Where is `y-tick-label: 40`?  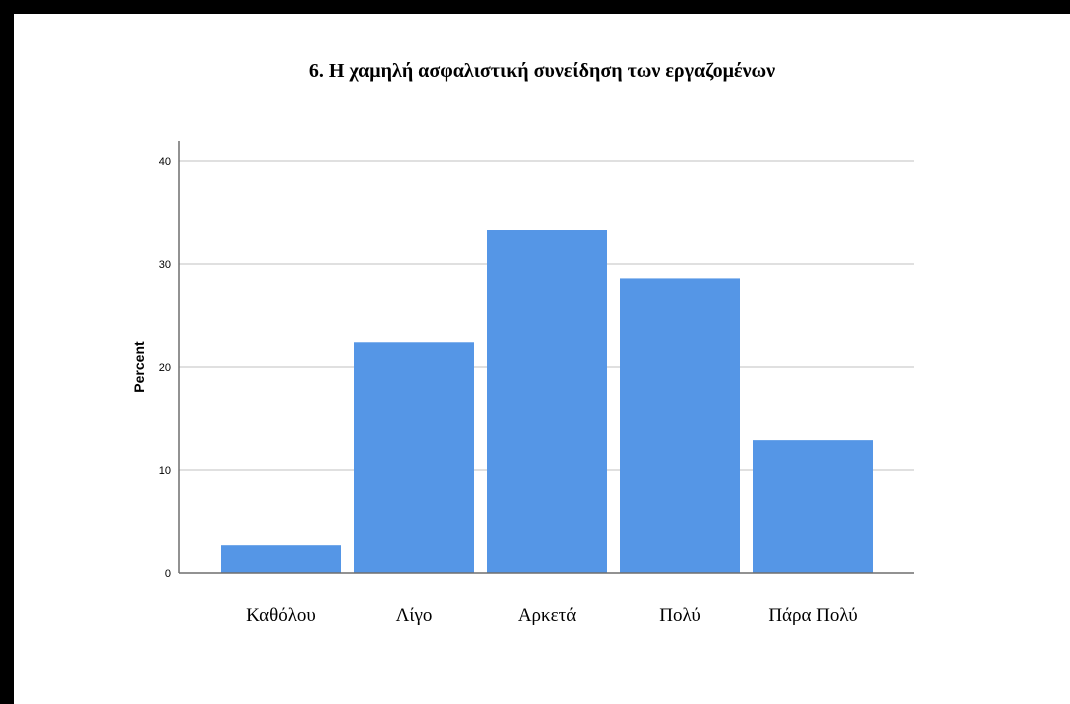 y-tick-label: 40 is located at coordinates (165, 162).